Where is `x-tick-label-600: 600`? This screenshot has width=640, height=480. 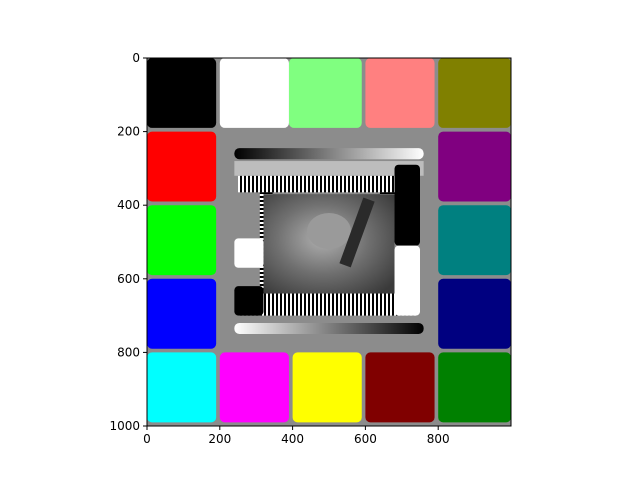
x-tick-label-600: 600 is located at coordinates (365, 439).